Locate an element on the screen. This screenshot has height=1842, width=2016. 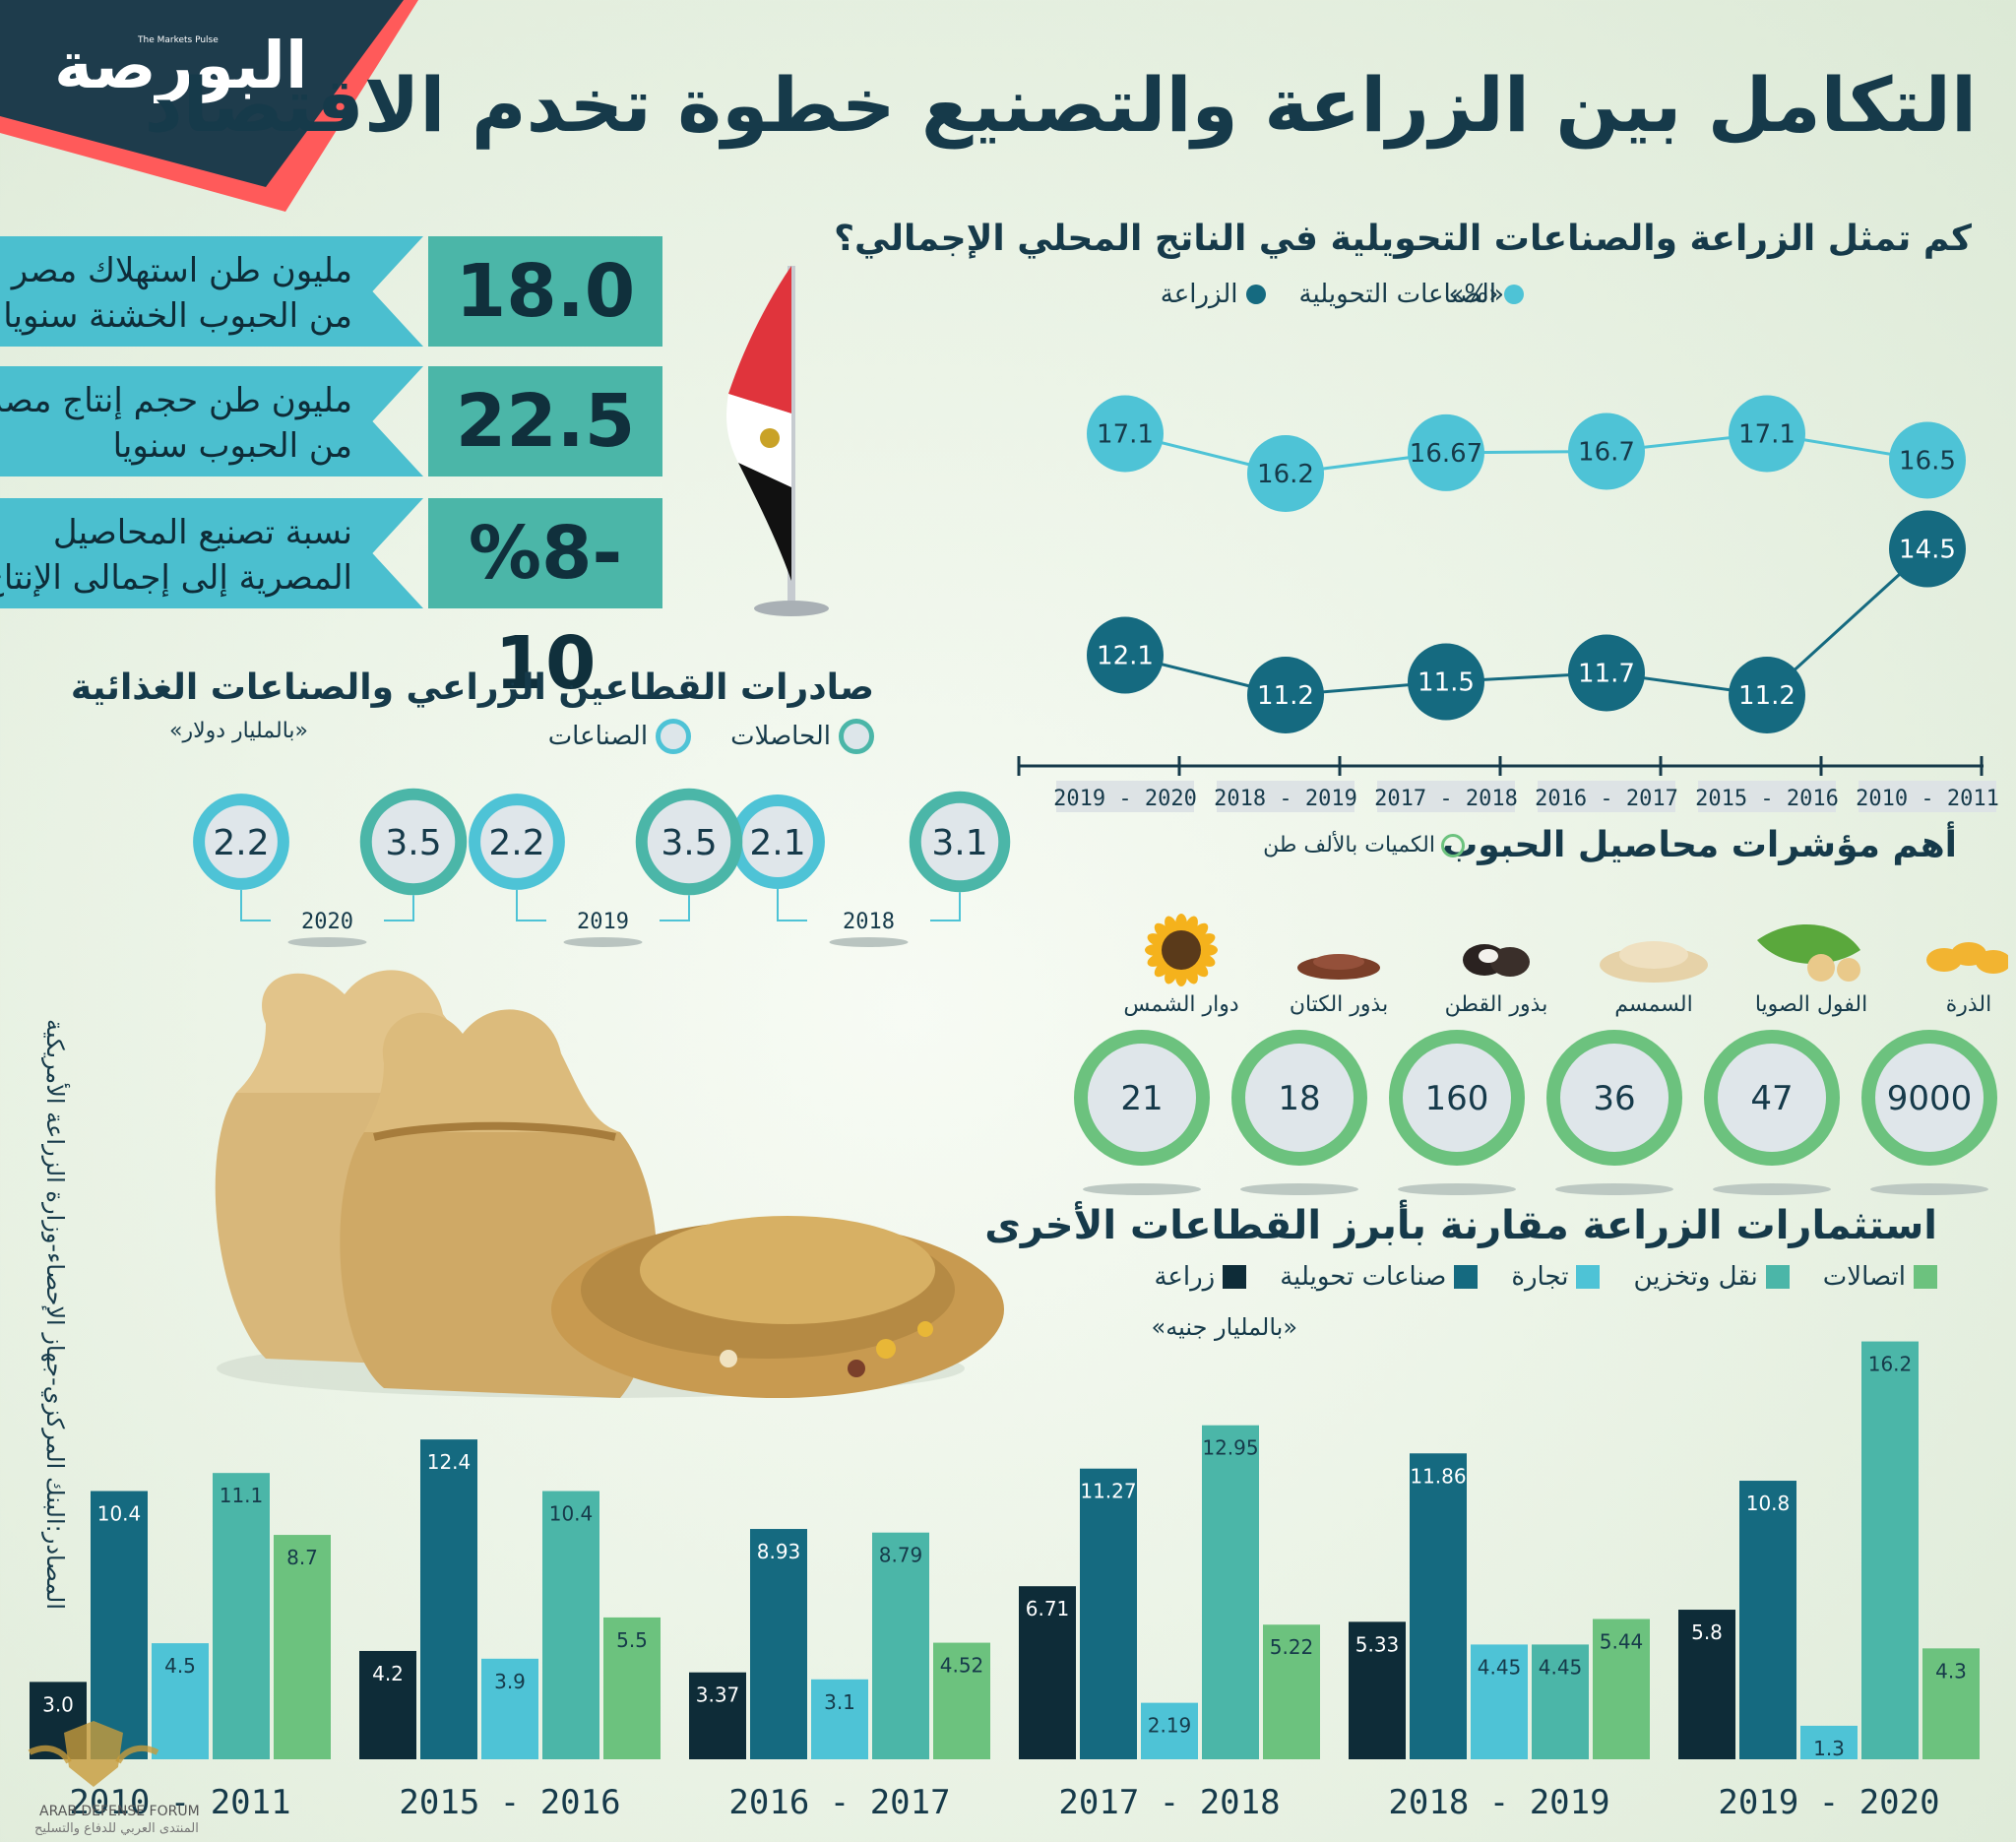
bar-label: 12.4 is located at coordinates (449, 1462).